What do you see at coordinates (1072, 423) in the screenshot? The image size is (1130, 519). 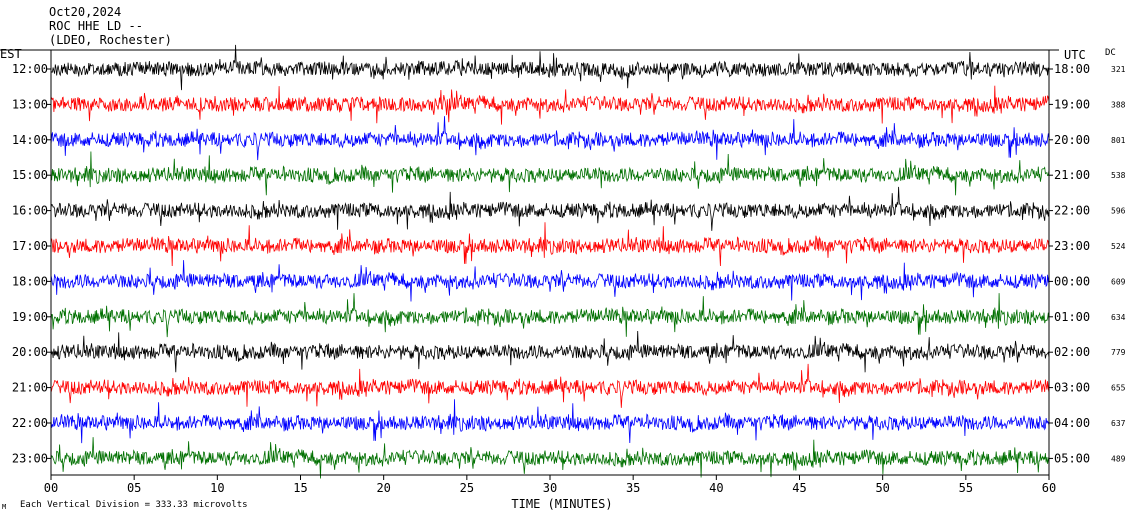 I see `utc-time-label: 04:00` at bounding box center [1072, 423].